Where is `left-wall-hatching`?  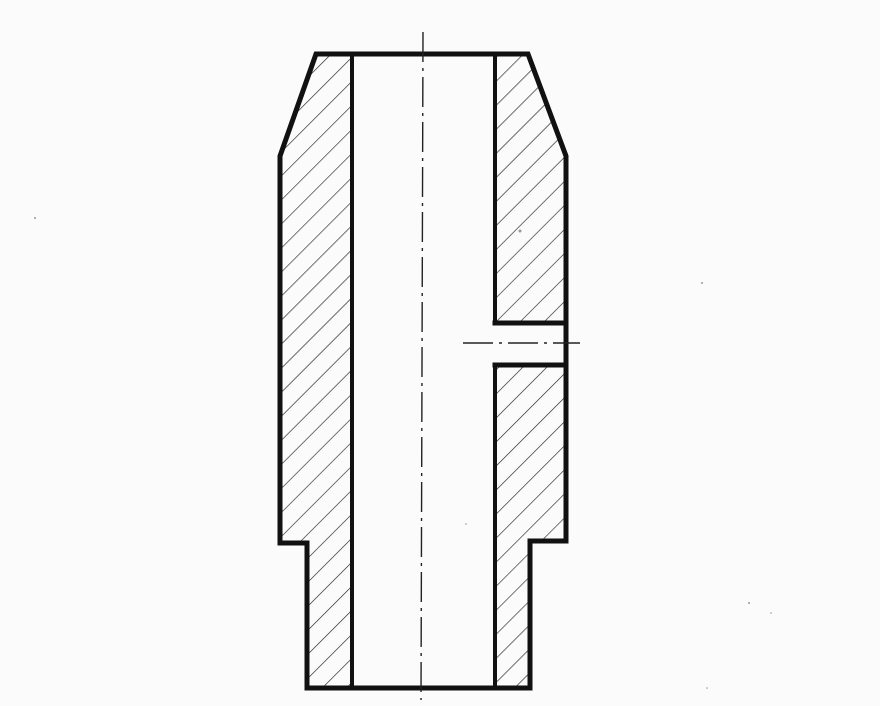 left-wall-hatching is located at coordinates (316, 371).